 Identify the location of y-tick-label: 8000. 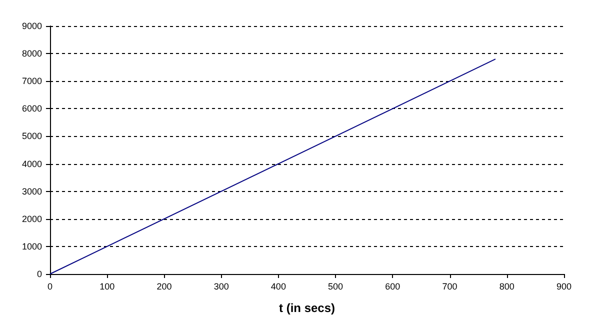
(32, 53).